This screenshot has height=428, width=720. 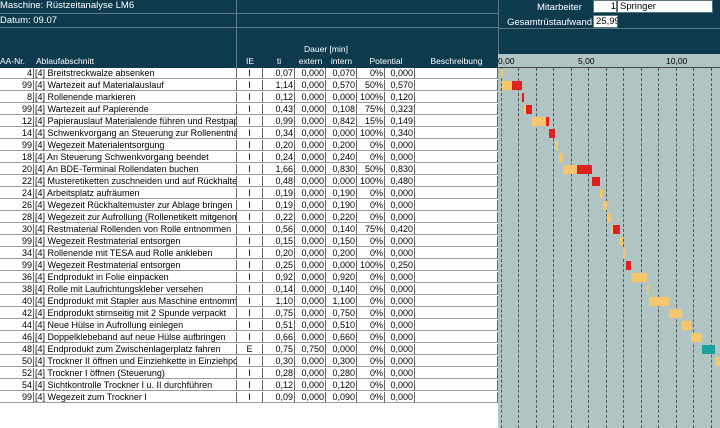 I want to click on cell-ti: 0,22, so click(x=279, y=217).